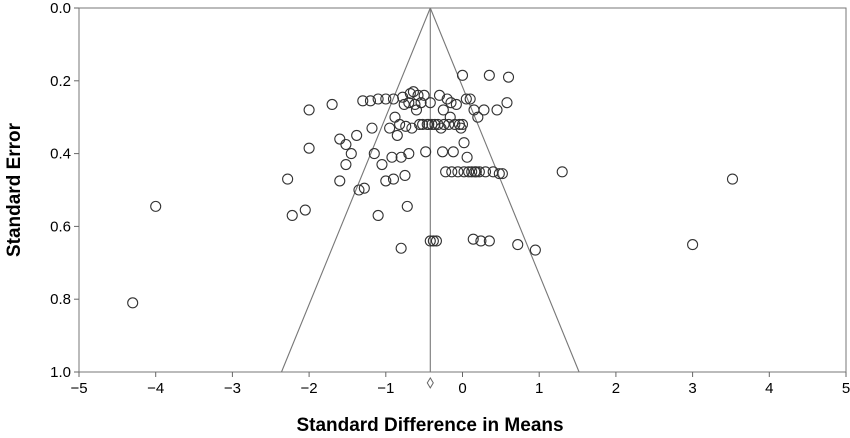  Describe the element at coordinates (616, 388) in the screenshot. I see `x-tick-label: 2` at that location.